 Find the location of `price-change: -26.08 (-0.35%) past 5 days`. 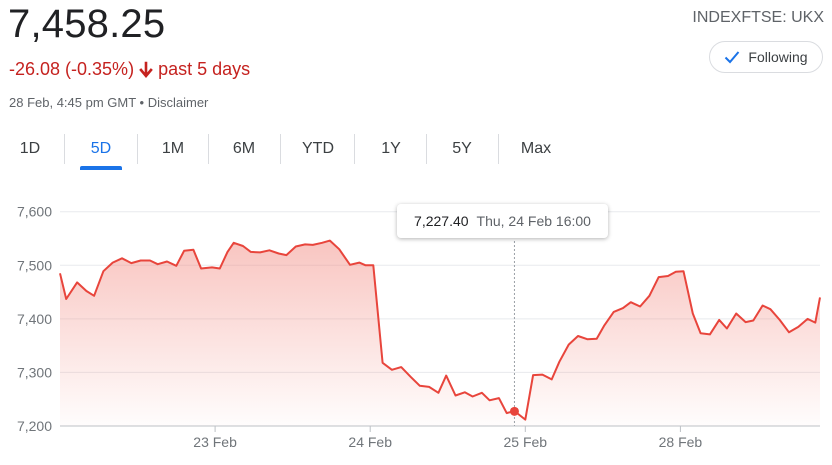

price-change: -26.08 (-0.35%) past 5 days is located at coordinates (129, 69).